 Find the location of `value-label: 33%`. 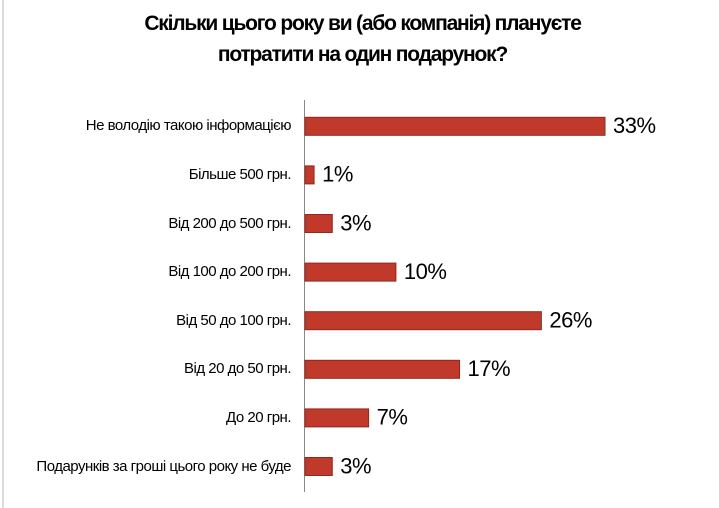

value-label: 33% is located at coordinates (634, 125).